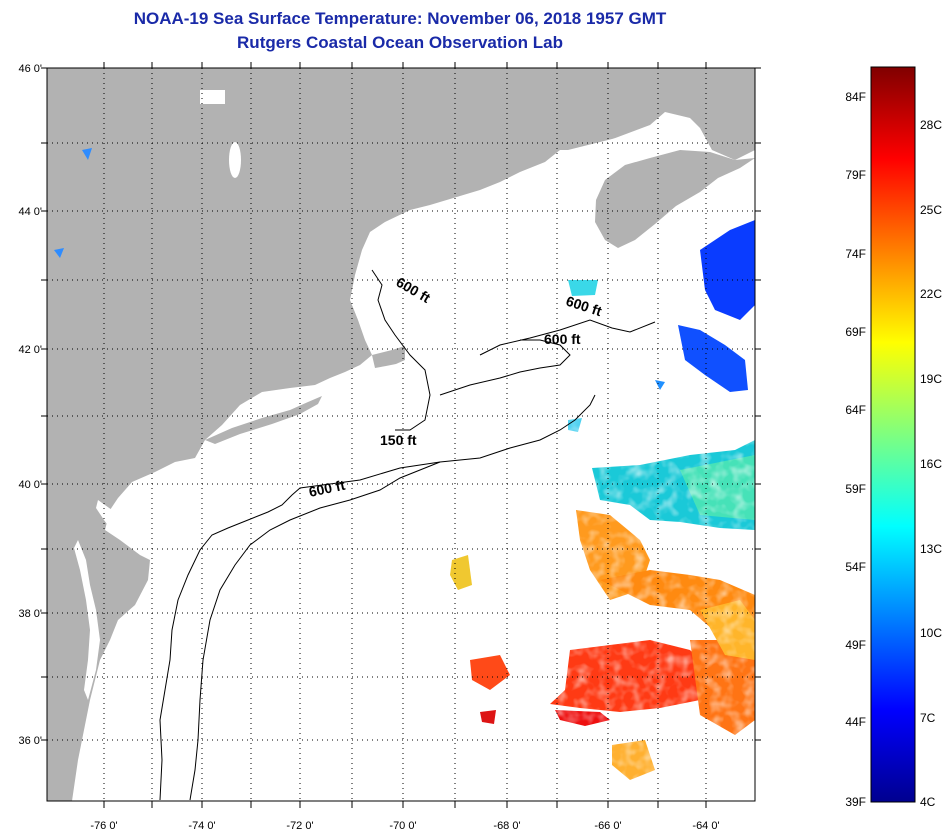  Describe the element at coordinates (931, 379) in the screenshot. I see `colorbar-c-label: 19C` at that location.